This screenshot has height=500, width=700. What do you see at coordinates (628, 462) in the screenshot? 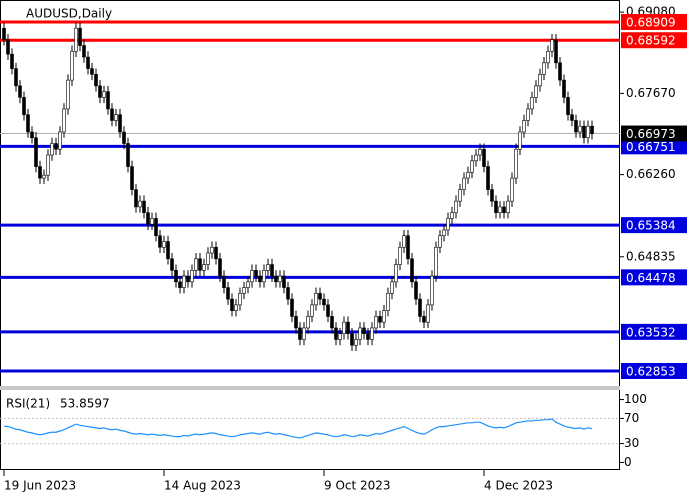
I see `y-tick-label: 0` at bounding box center [628, 462].